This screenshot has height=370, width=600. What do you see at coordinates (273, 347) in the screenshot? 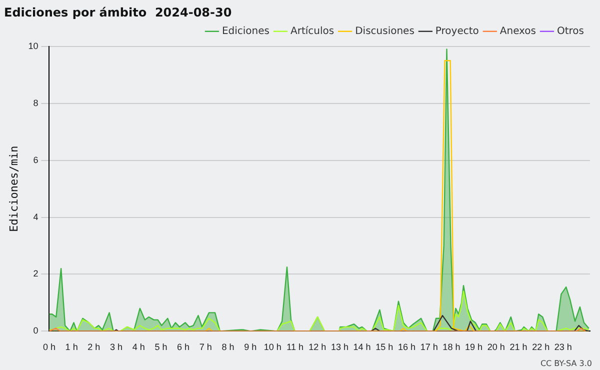
I see `x-tick-label: 10 h` at bounding box center [273, 347].